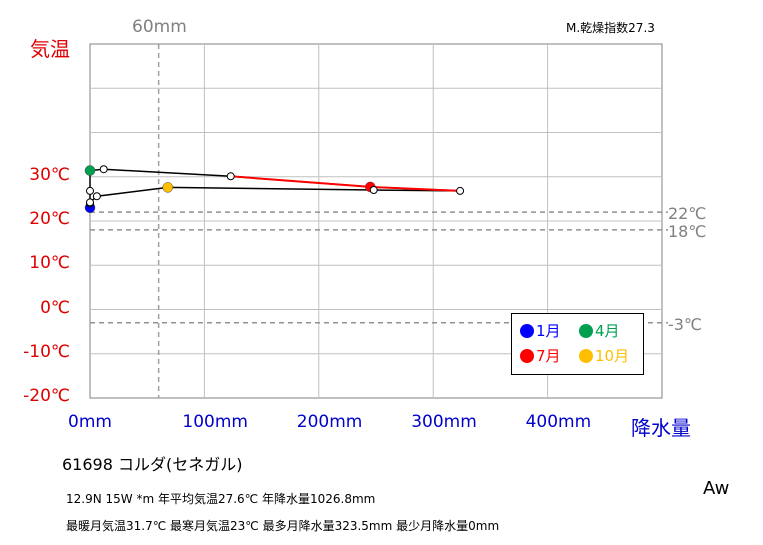 This screenshot has width=763, height=545. What do you see at coordinates (49, 174) in the screenshot?
I see `y-tick-label: 30℃` at bounding box center [49, 174].